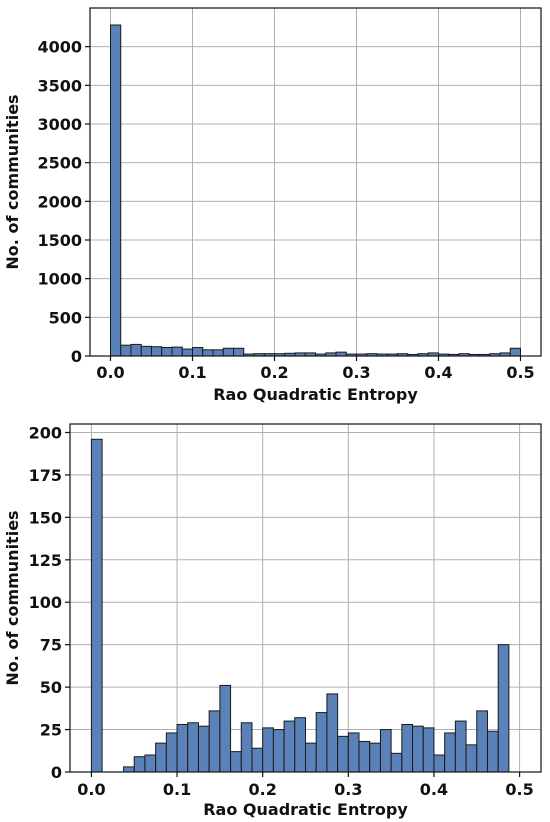 The height and width of the screenshot is (822, 550). Describe the element at coordinates (59, 279) in the screenshot. I see `y-tick-label: 1000` at that location.